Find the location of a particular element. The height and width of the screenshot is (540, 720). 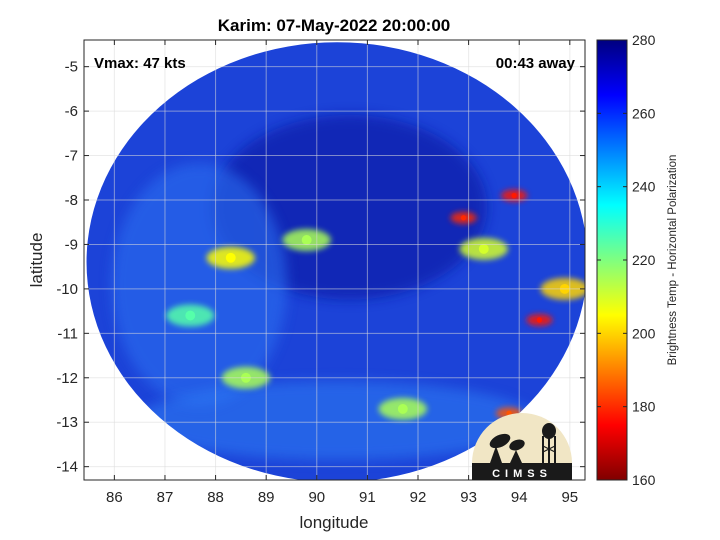

y-tick-label-2: -7 is located at coordinates (71, 156).